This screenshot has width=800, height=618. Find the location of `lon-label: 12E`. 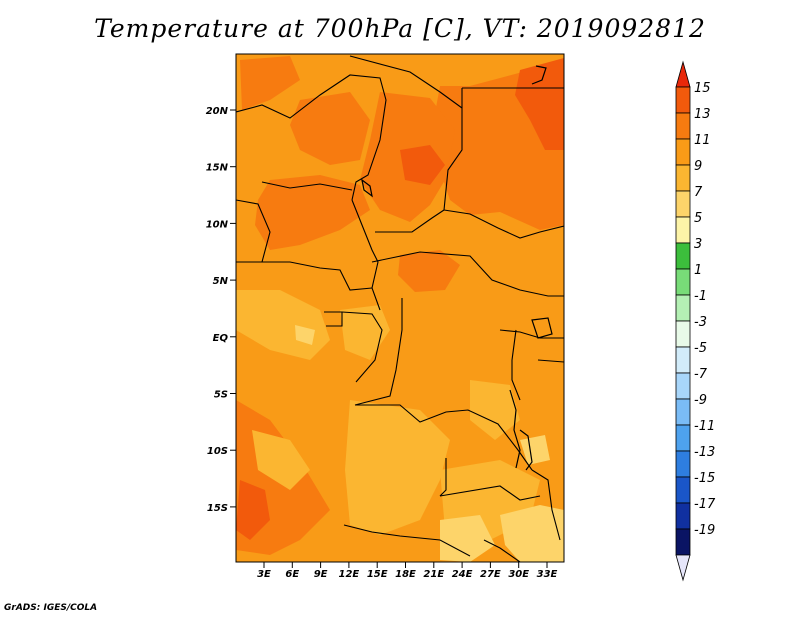

lon-label: 12E is located at coordinates (349, 574).